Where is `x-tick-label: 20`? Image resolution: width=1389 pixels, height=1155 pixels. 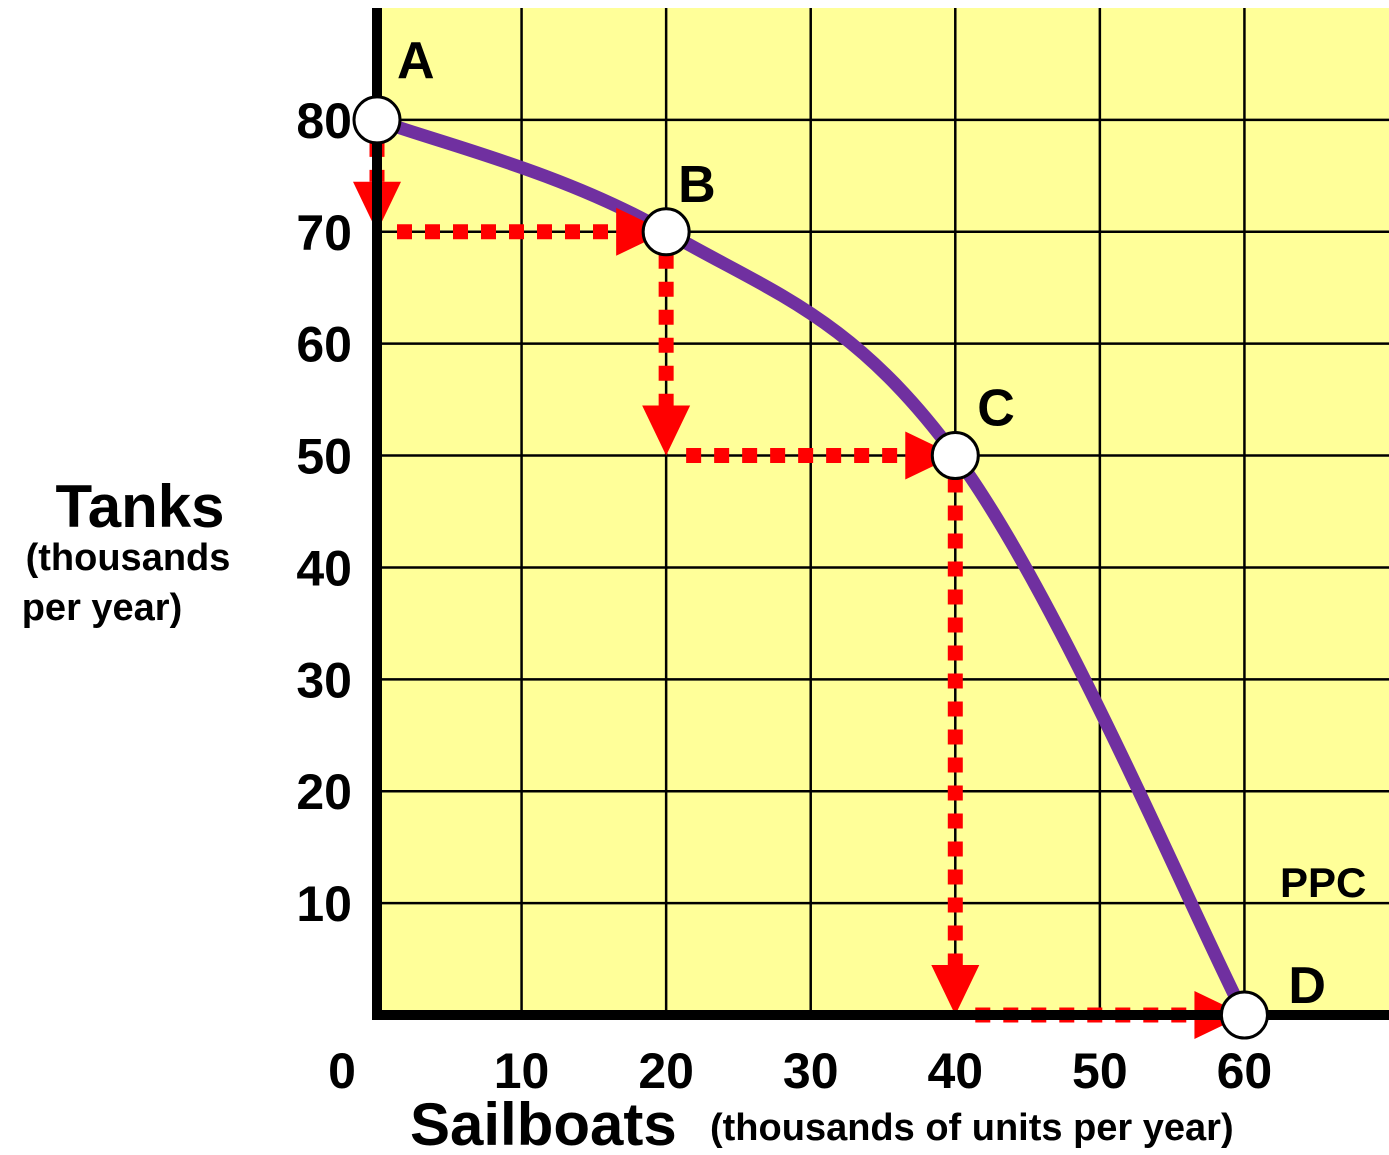 x-tick-label: 20 is located at coordinates (666, 1071).